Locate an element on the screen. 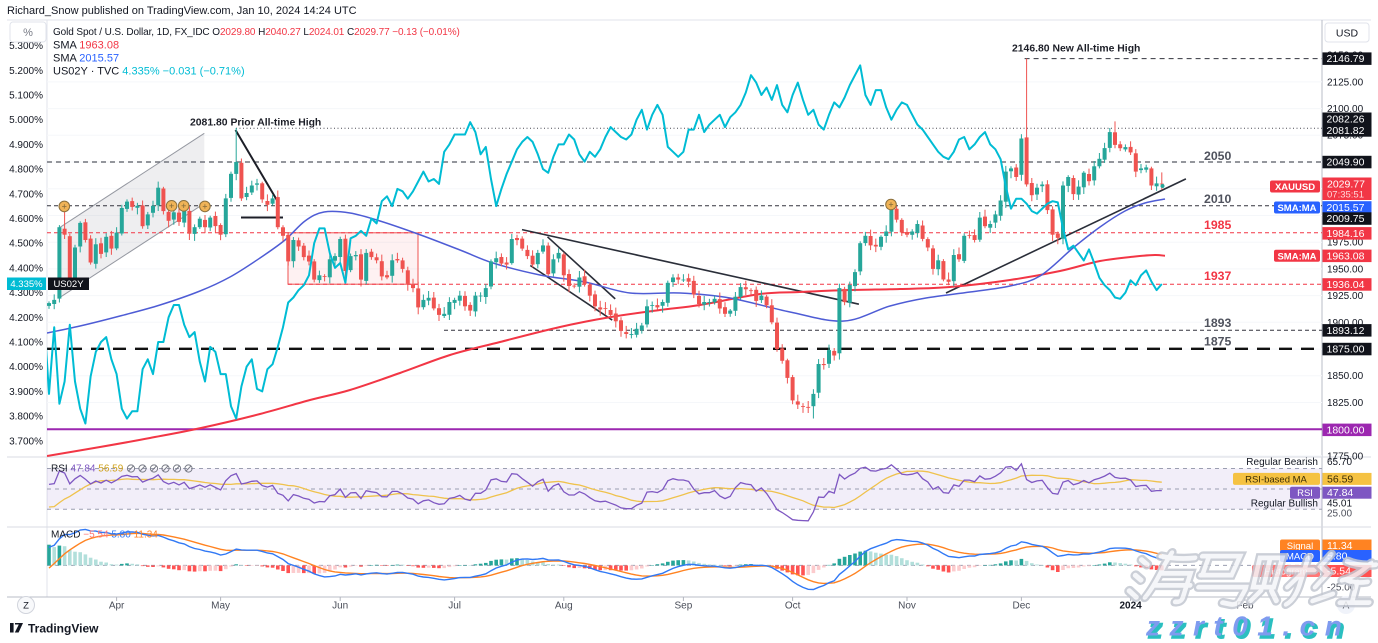  svg-text: 1950.00 is located at coordinates (1345, 269).